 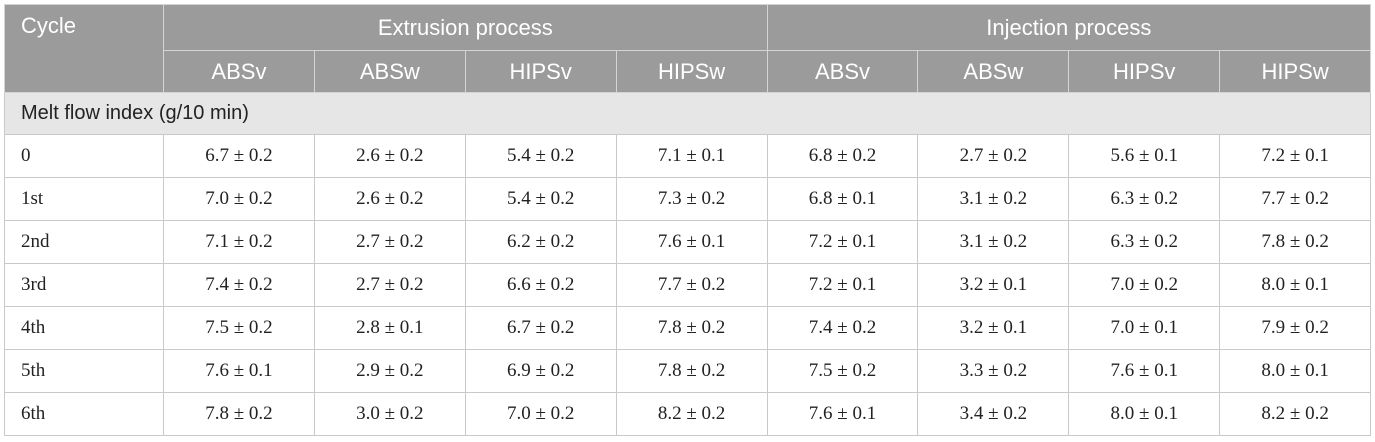 What do you see at coordinates (389, 371) in the screenshot?
I see `value-cell: 2.9 ± 0.2` at bounding box center [389, 371].